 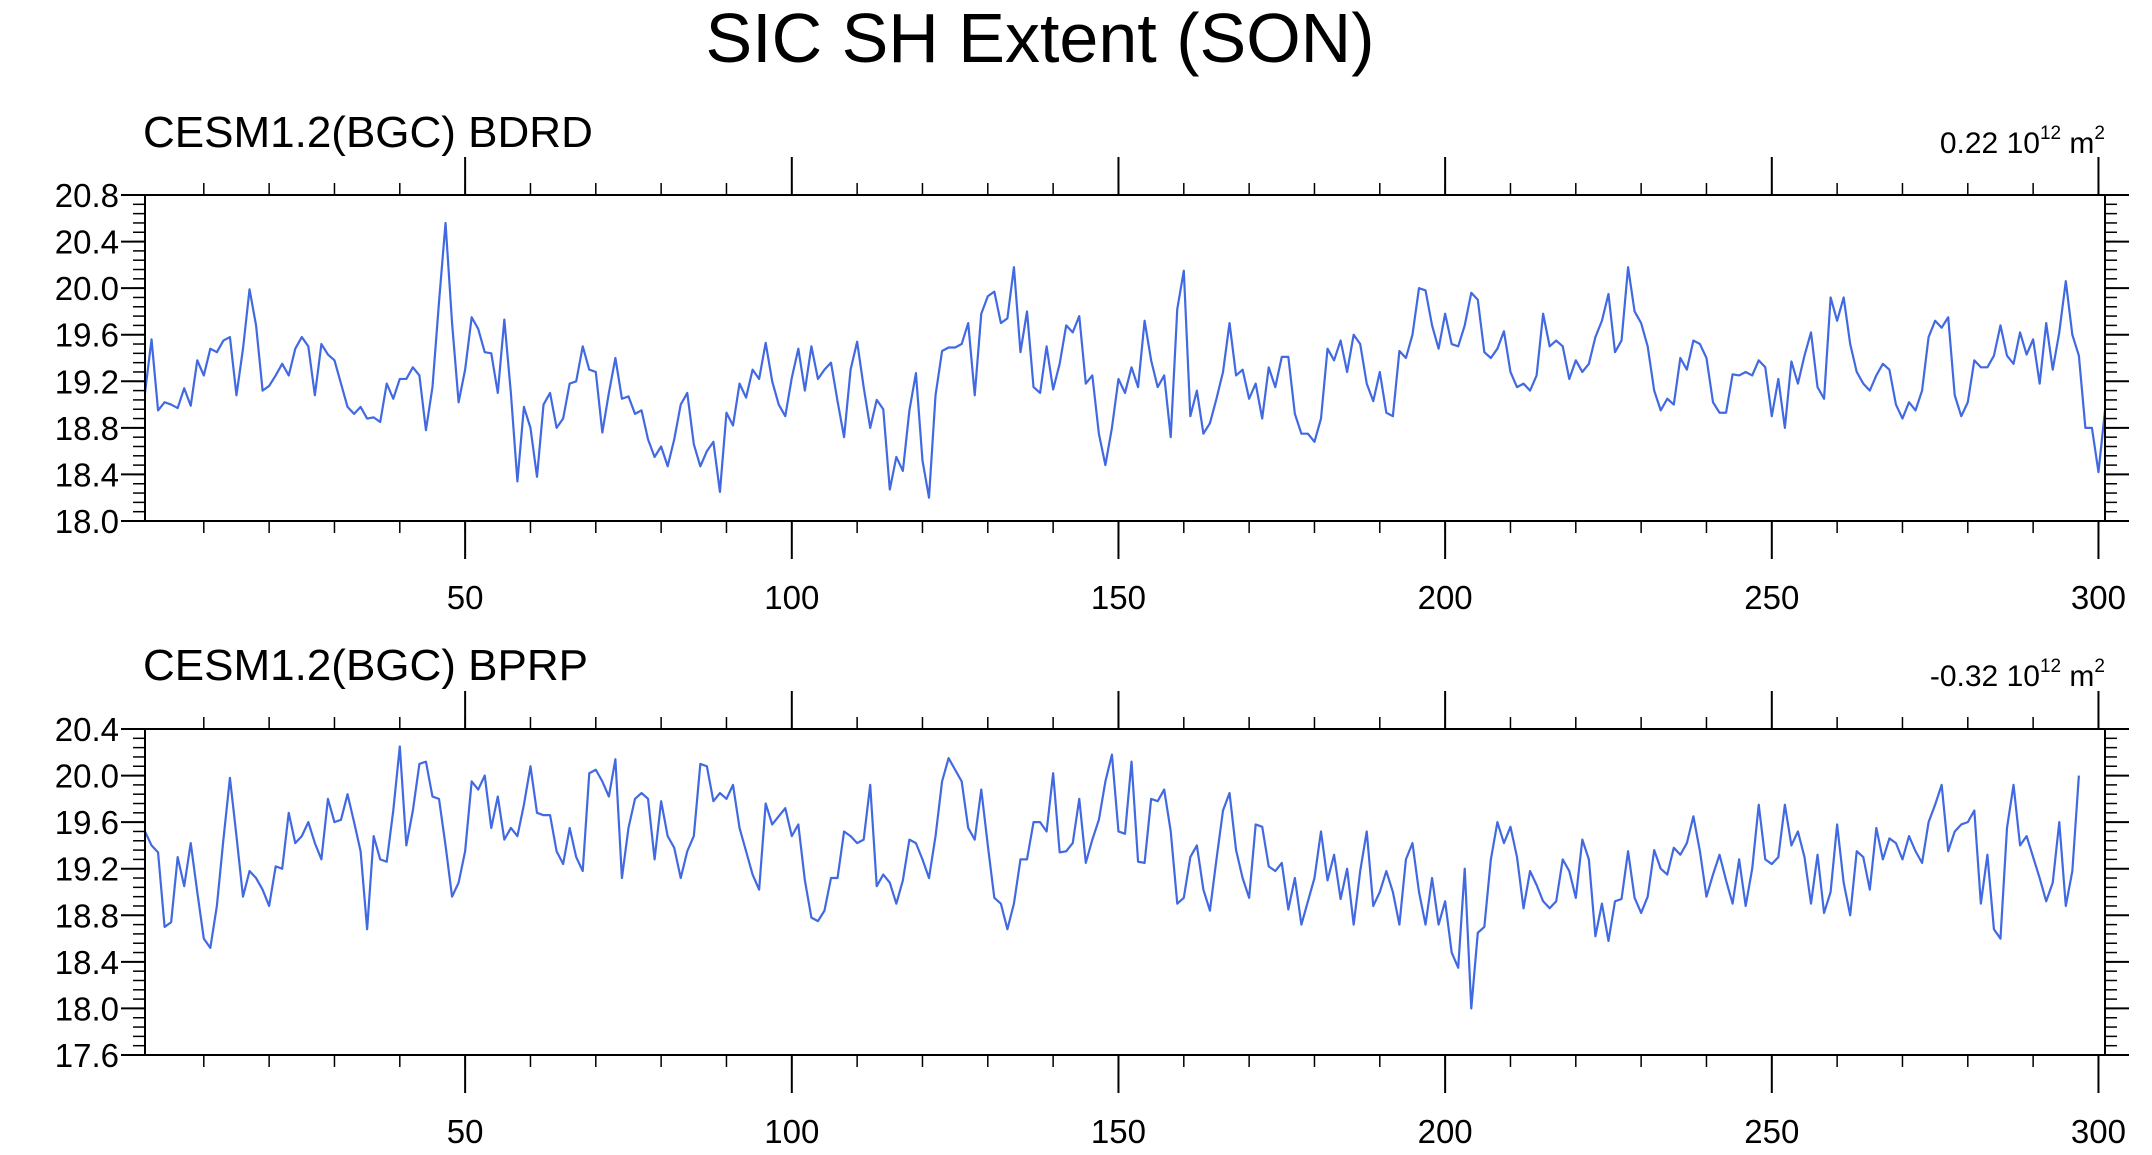 What do you see at coordinates (87, 195) in the screenshot?
I see `y-tick-label: 20.8` at bounding box center [87, 195].